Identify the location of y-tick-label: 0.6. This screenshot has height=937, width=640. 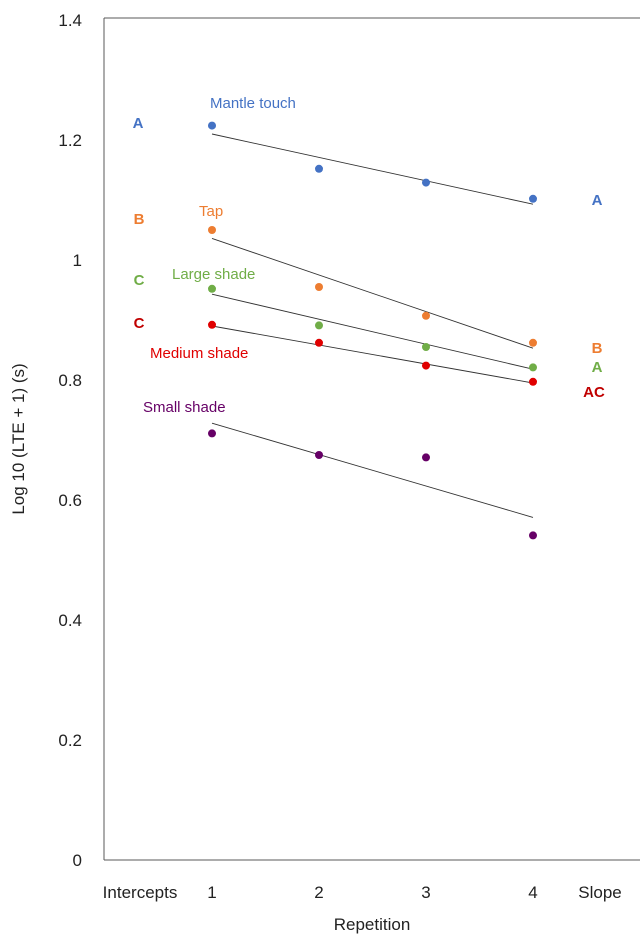
(70, 500).